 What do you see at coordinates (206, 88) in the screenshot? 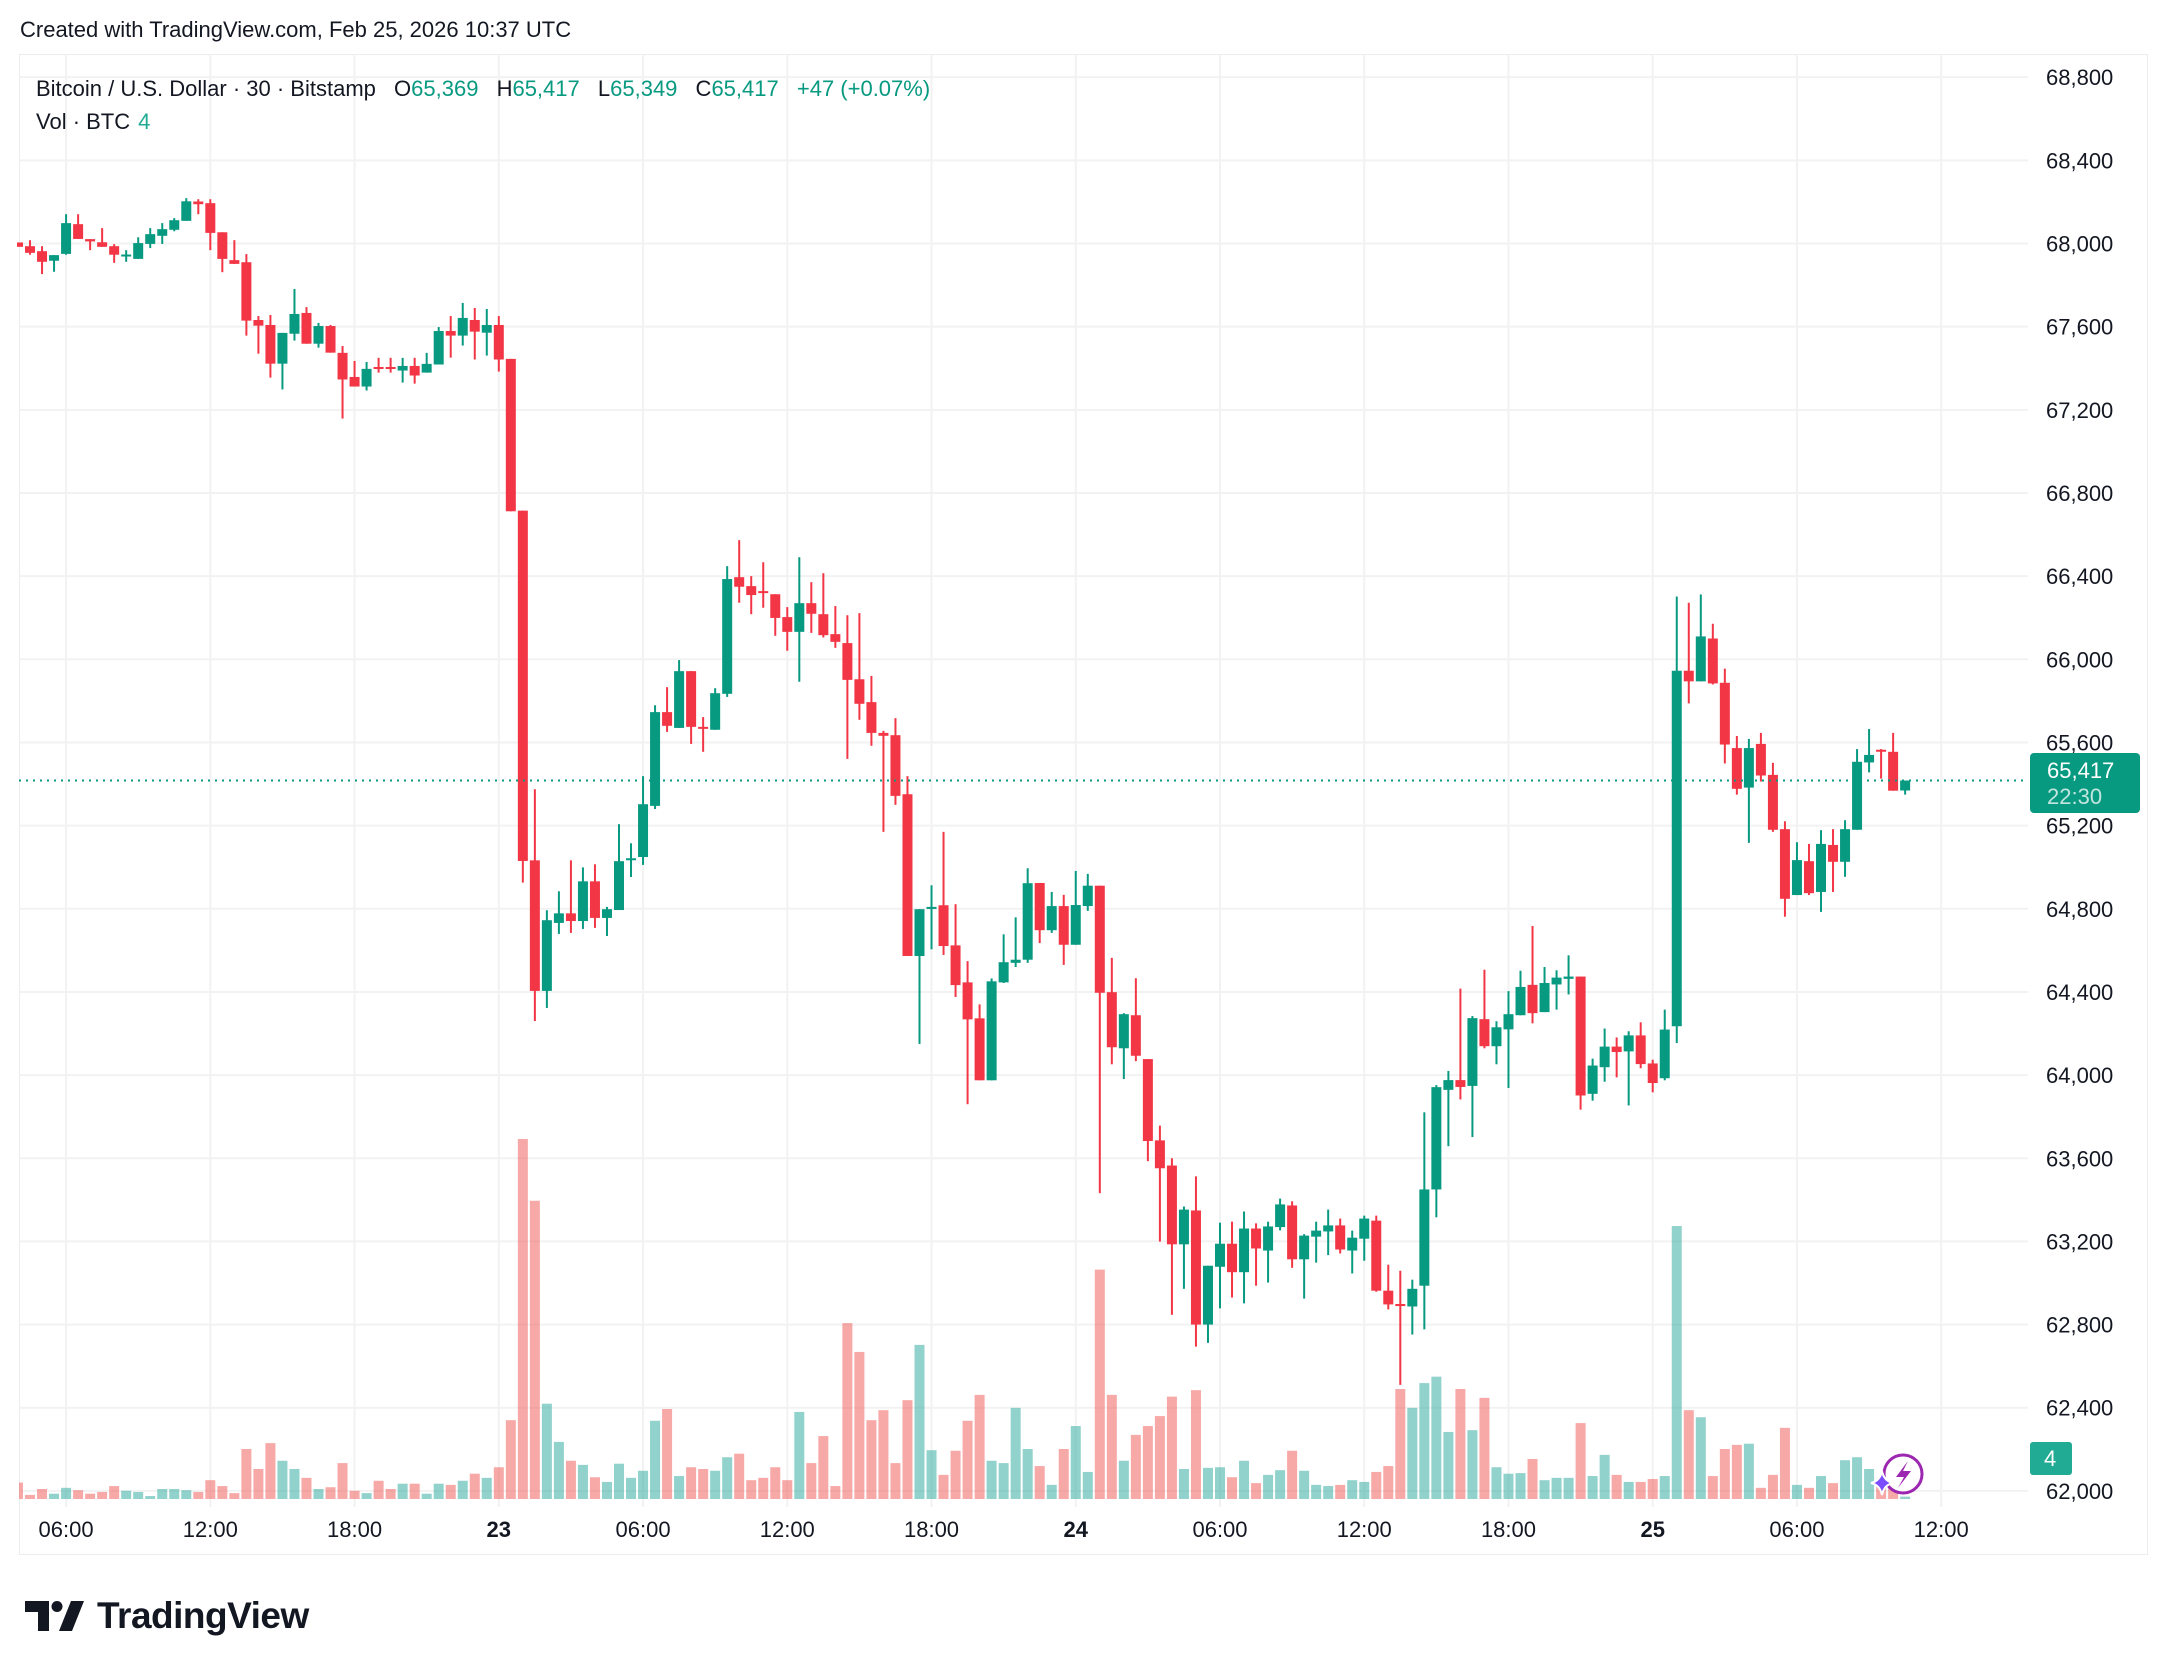
I see `symbol-title: Bitcoin / U.S. Dollar · 30 · Bitstamp` at bounding box center [206, 88].